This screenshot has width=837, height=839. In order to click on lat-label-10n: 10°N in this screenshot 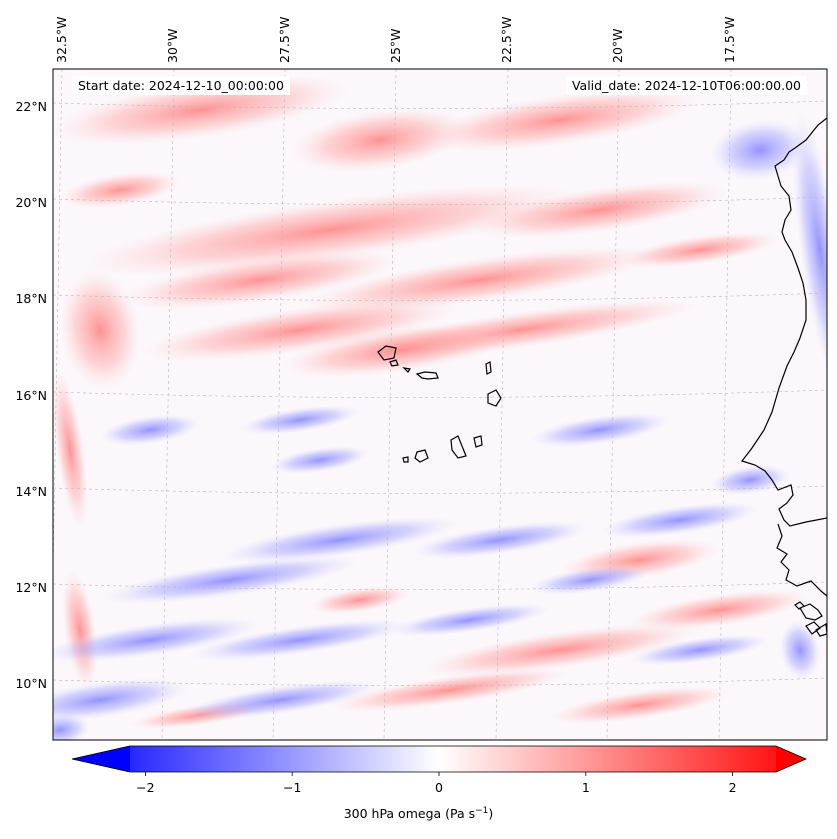, I will do `click(31, 683)`.